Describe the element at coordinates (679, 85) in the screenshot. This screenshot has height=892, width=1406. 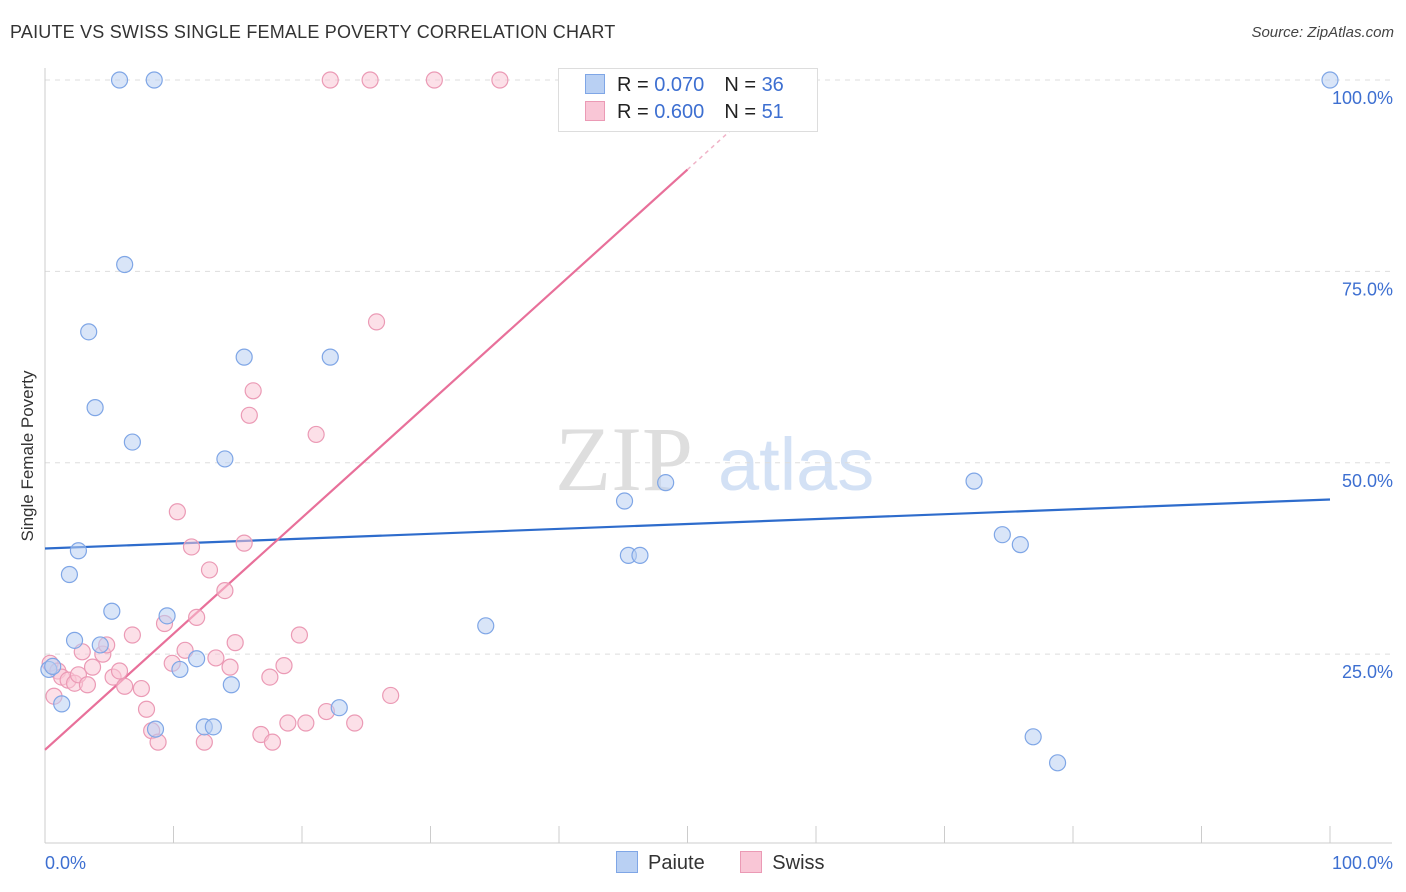
I see `paiute-r-value: 0.070` at that location.